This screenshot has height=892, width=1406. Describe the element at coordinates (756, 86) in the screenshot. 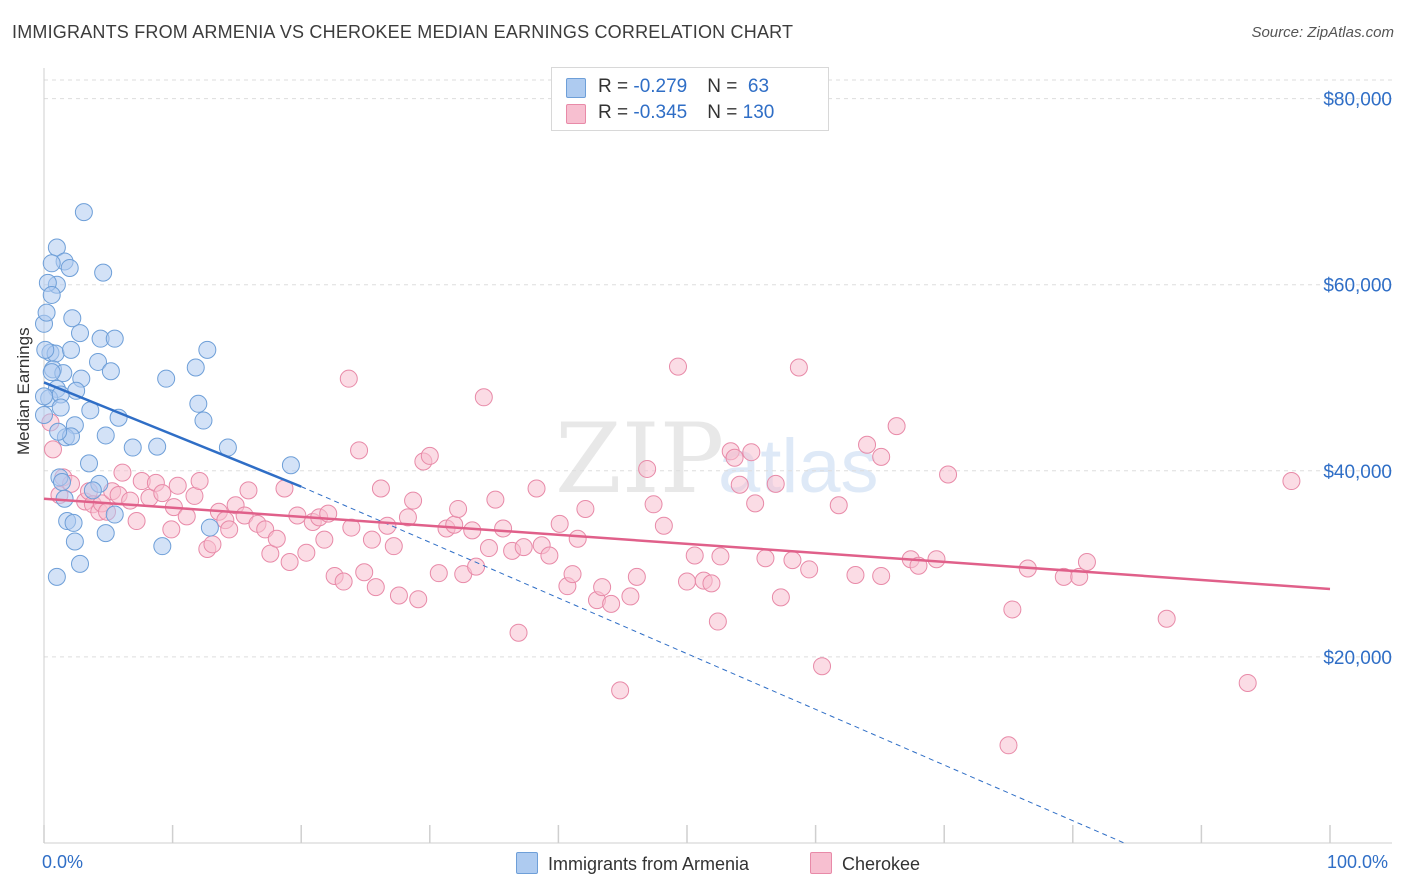

I see `legend-n-value-armenia: 63` at that location.